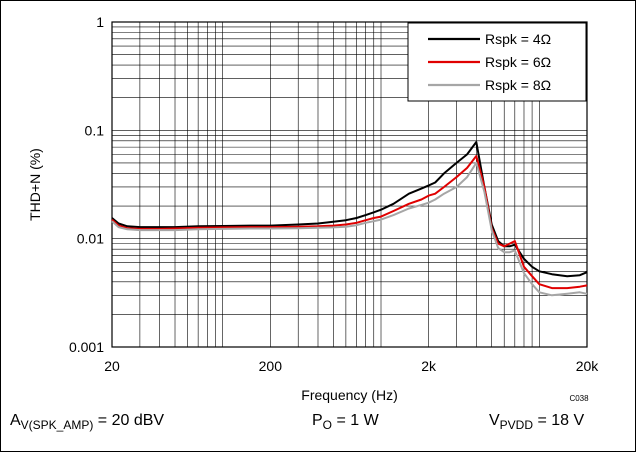  Describe the element at coordinates (518, 85) in the screenshot. I see `legend-label: Rspk = 8Ω` at that location.